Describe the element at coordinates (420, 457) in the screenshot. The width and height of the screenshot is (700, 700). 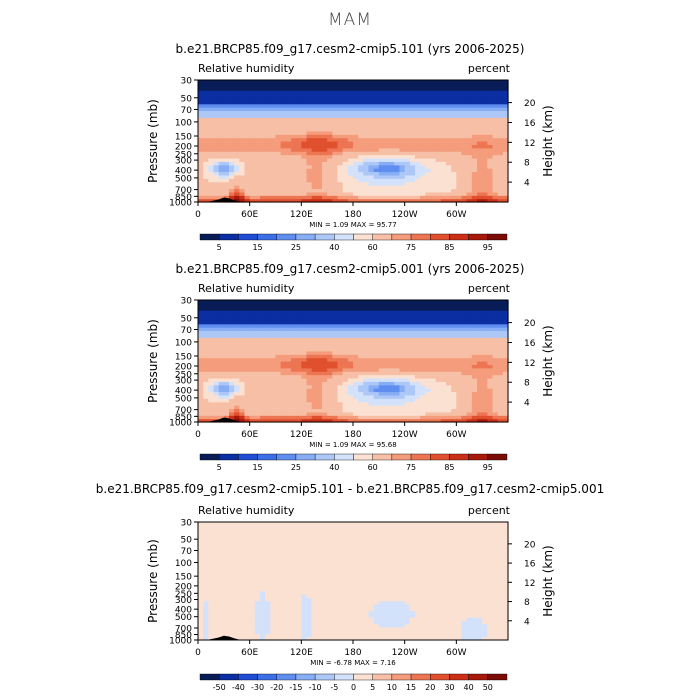
I see `colorbar-swatch` at that location.